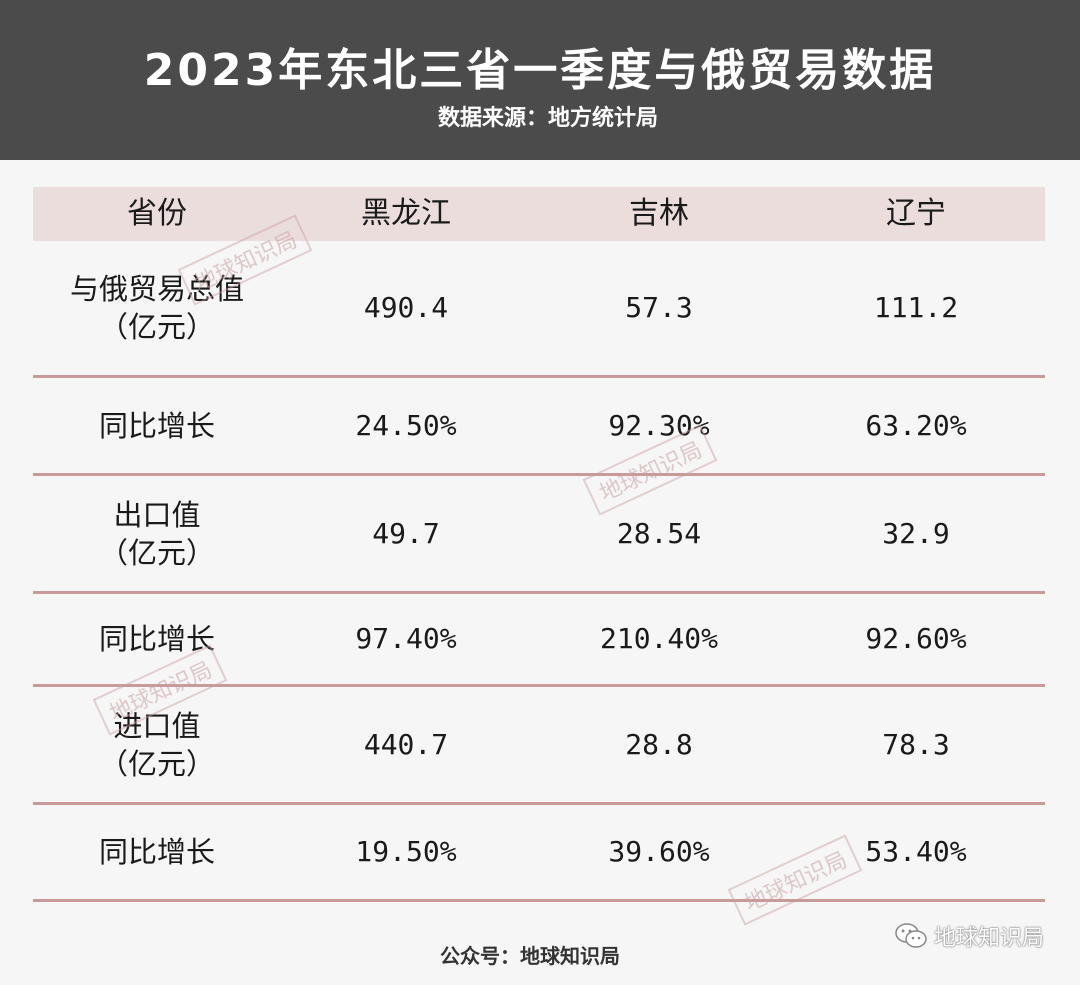 The height and width of the screenshot is (985, 1080). What do you see at coordinates (406, 425) in the screenshot?
I see `table-cell: 24.50%` at bounding box center [406, 425].